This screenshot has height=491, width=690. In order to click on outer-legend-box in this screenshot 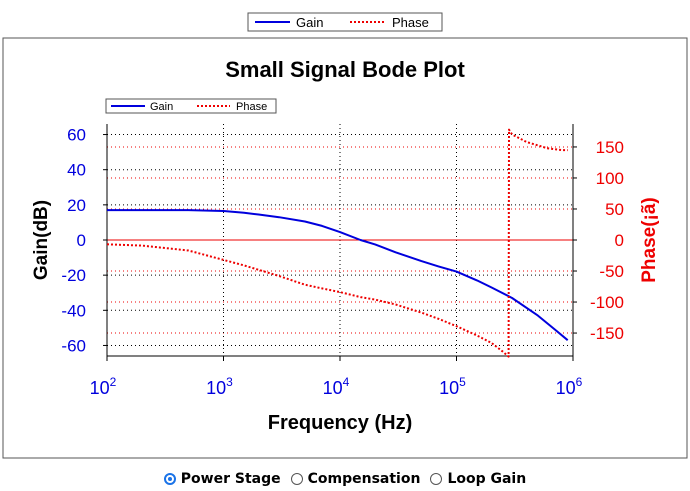, I will do `click(345, 22)`.